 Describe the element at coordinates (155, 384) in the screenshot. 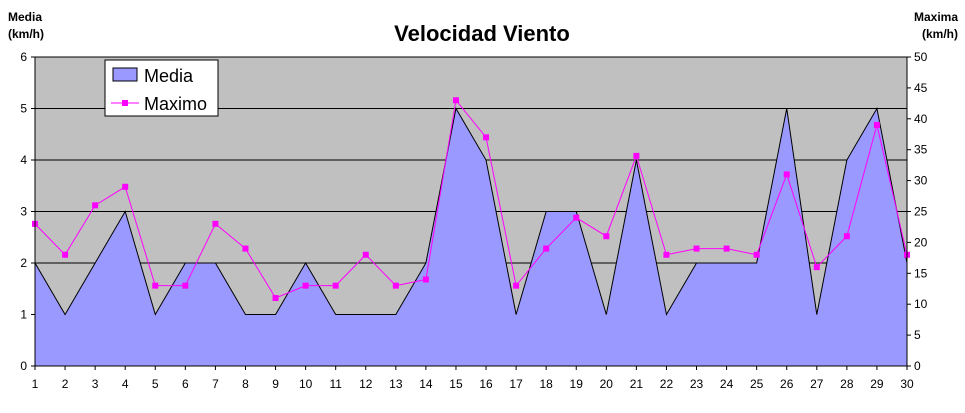

I see `x-tick-label: 5` at that location.